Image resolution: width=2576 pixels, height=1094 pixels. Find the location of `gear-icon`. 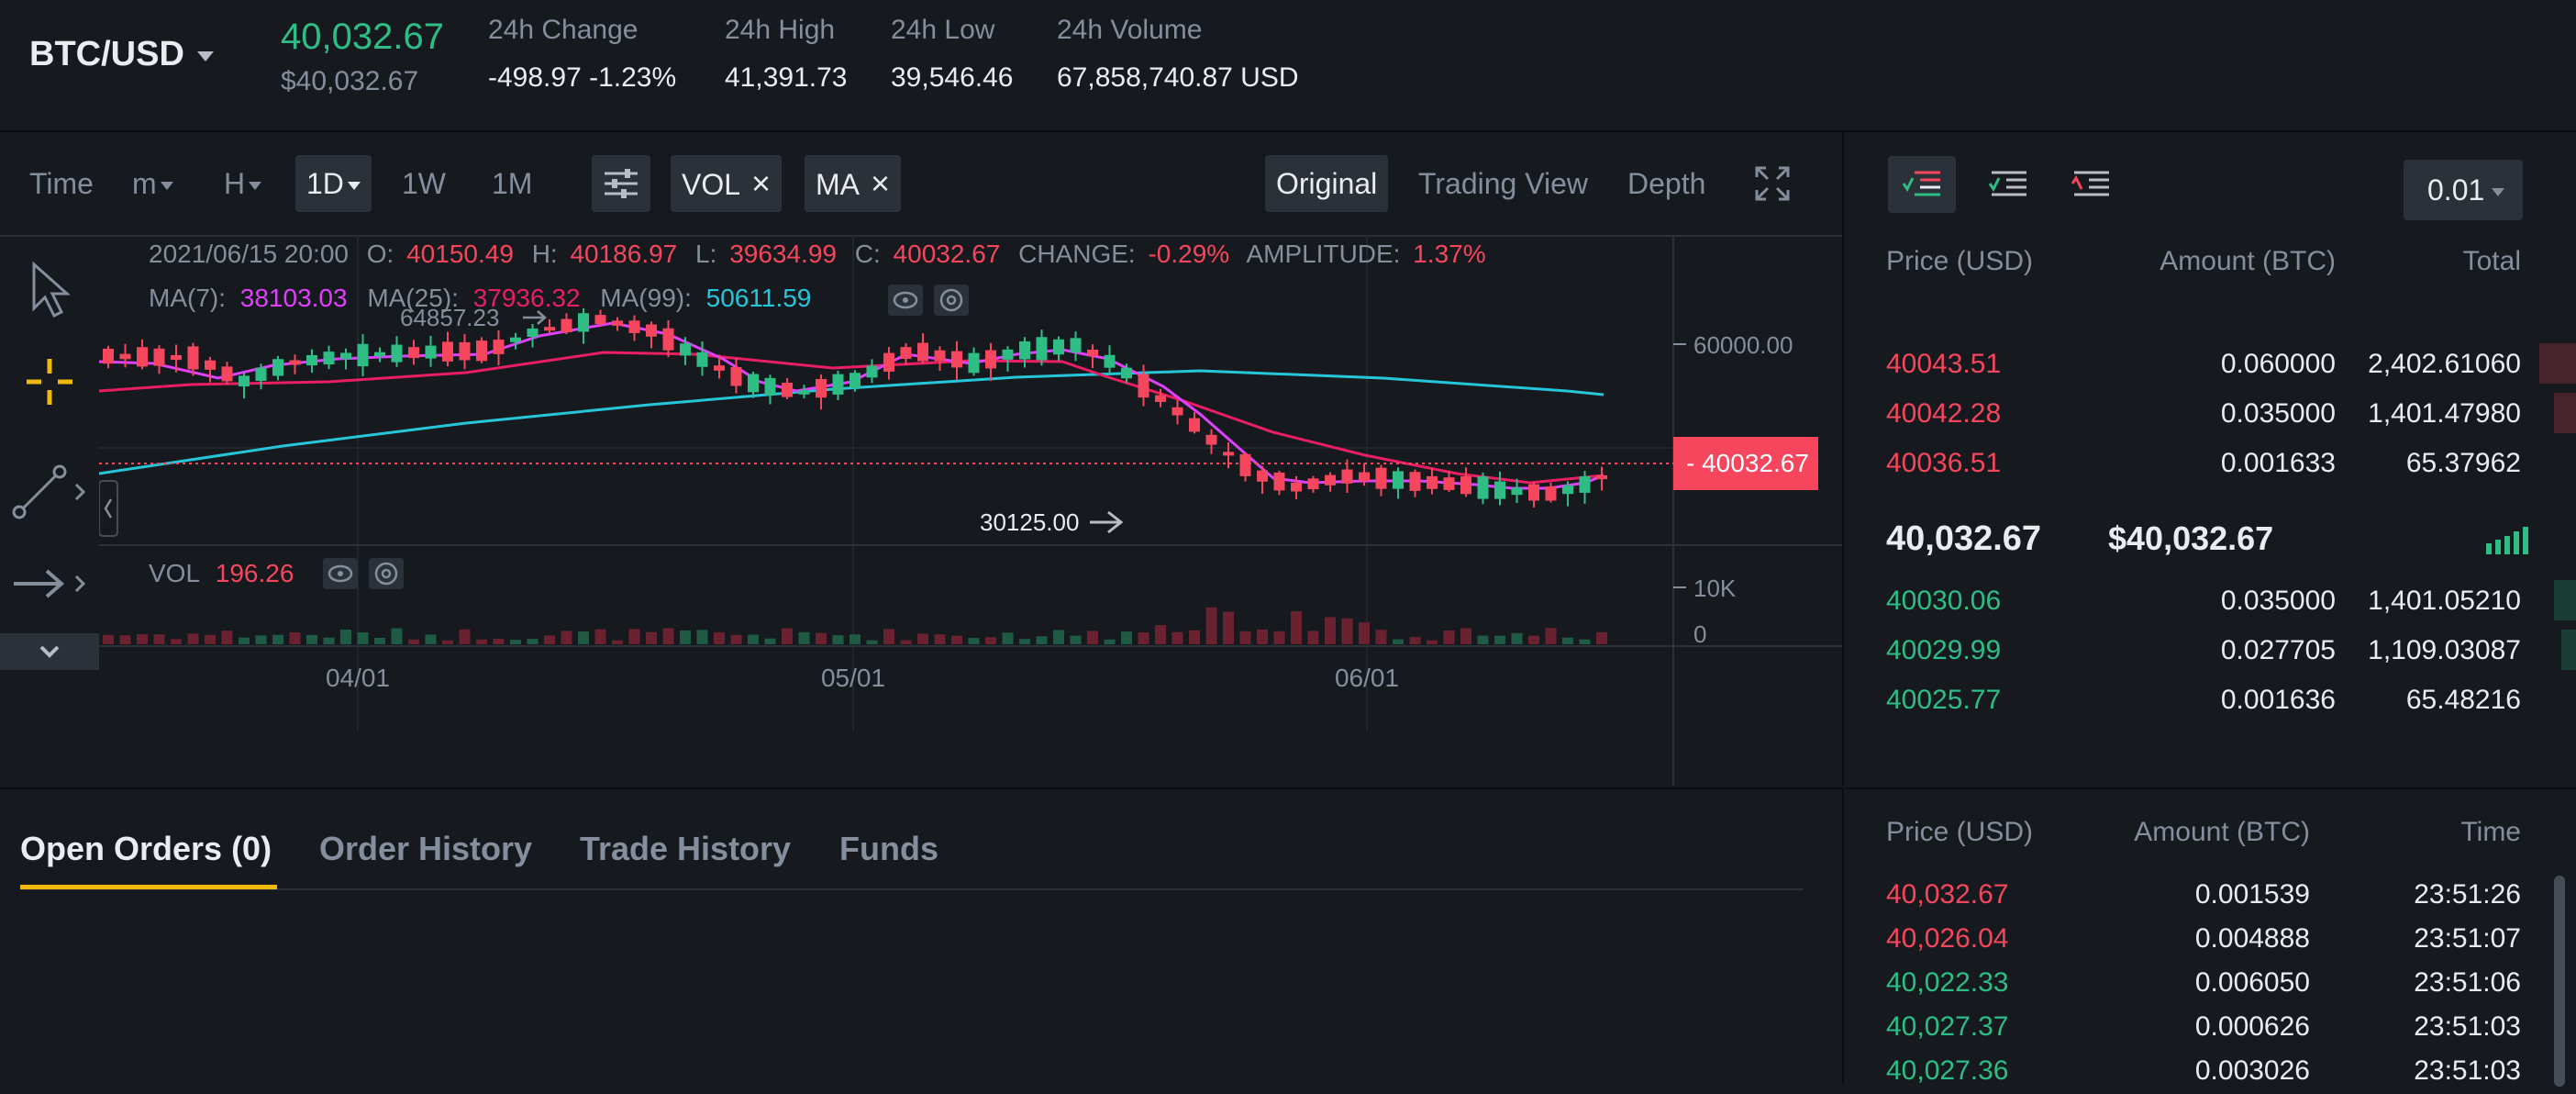

gear-icon is located at coordinates (386, 574).